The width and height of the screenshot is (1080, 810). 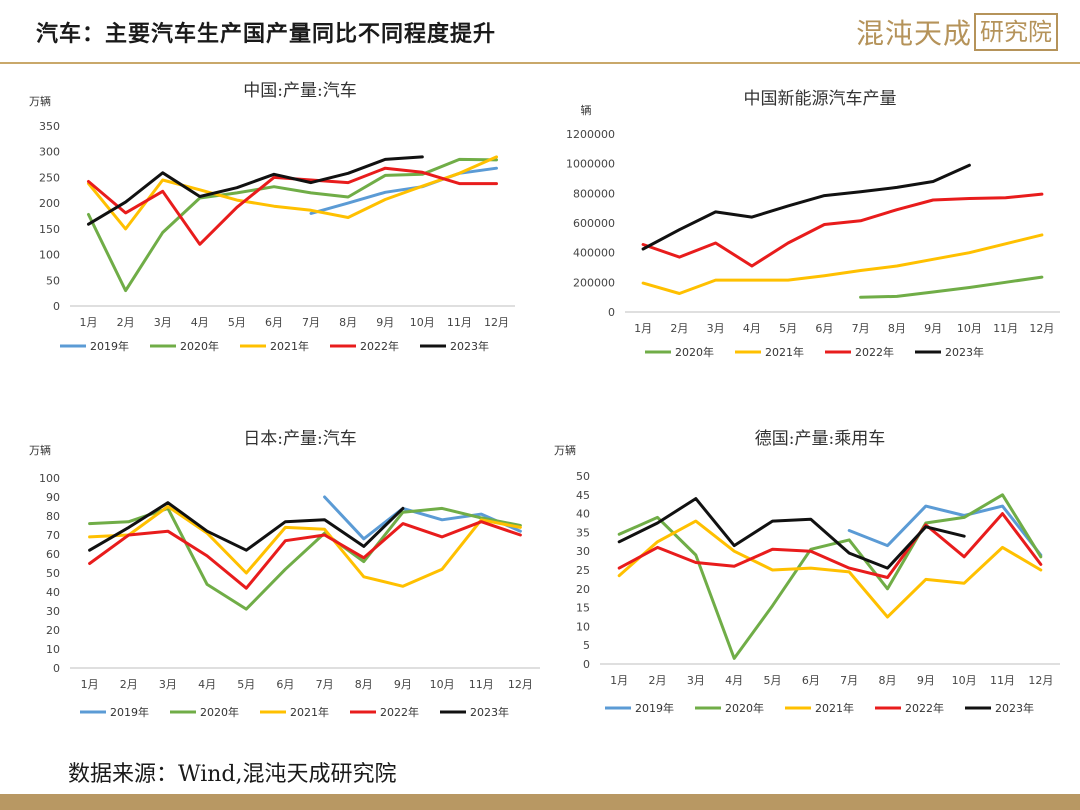 What do you see at coordinates (53, 611) in the screenshot?
I see `y-tick-label: 30` at bounding box center [53, 611].